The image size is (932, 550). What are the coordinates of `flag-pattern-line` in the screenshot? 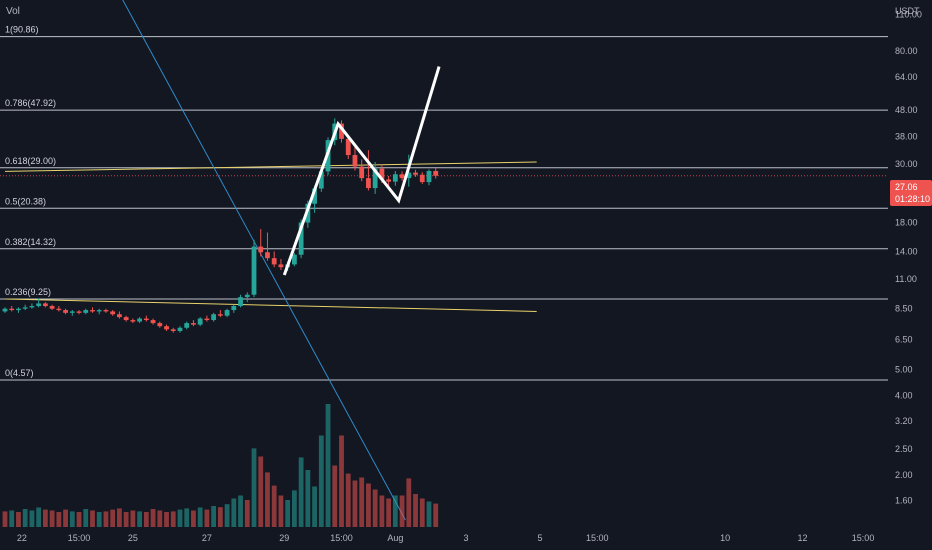 It's located at (361, 171).